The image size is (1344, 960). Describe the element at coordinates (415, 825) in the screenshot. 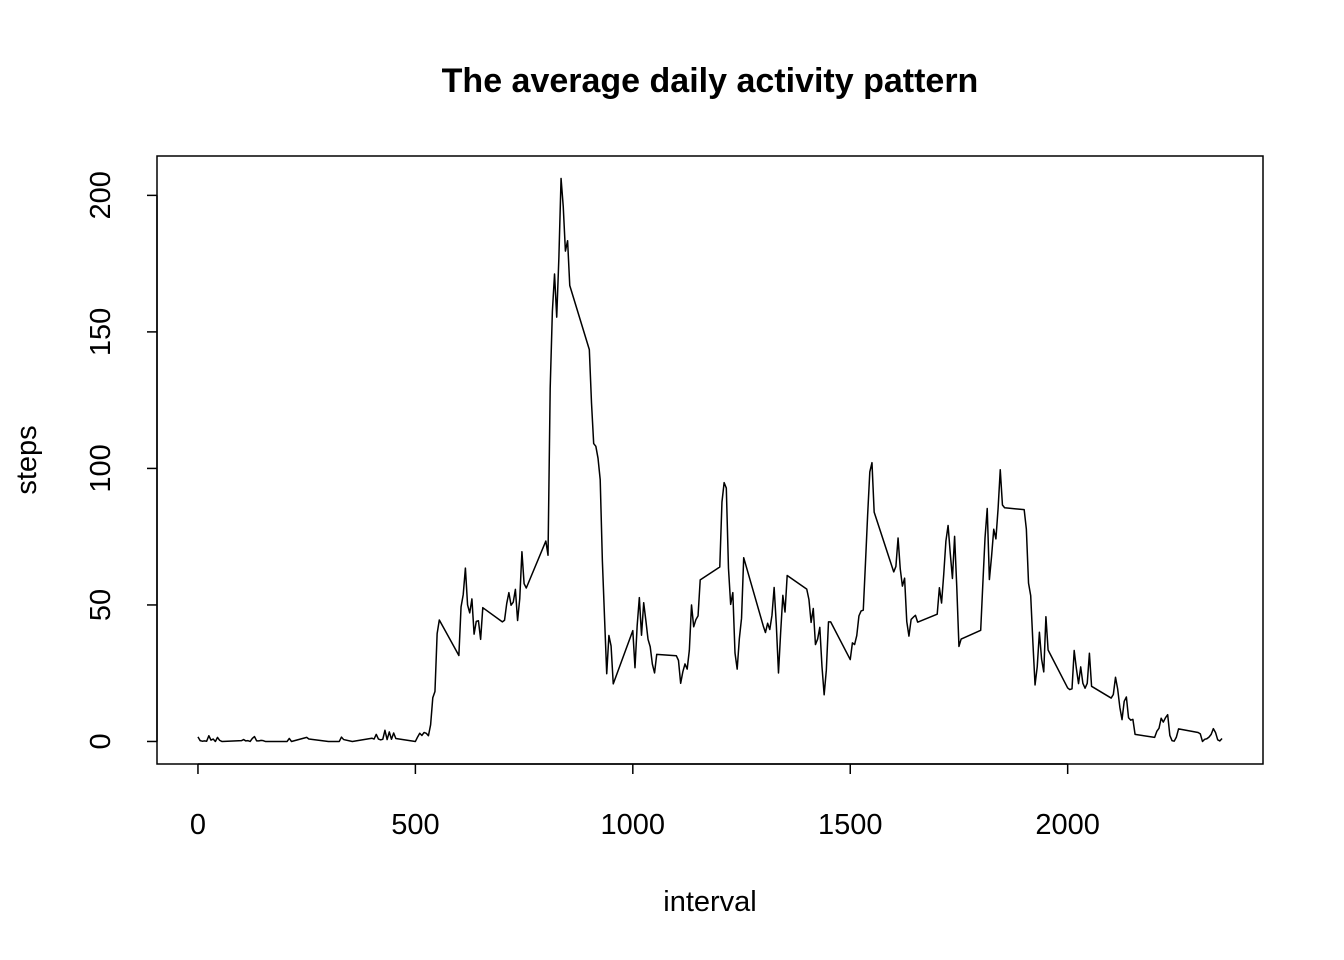

I see `x-tick-label: 500` at that location.